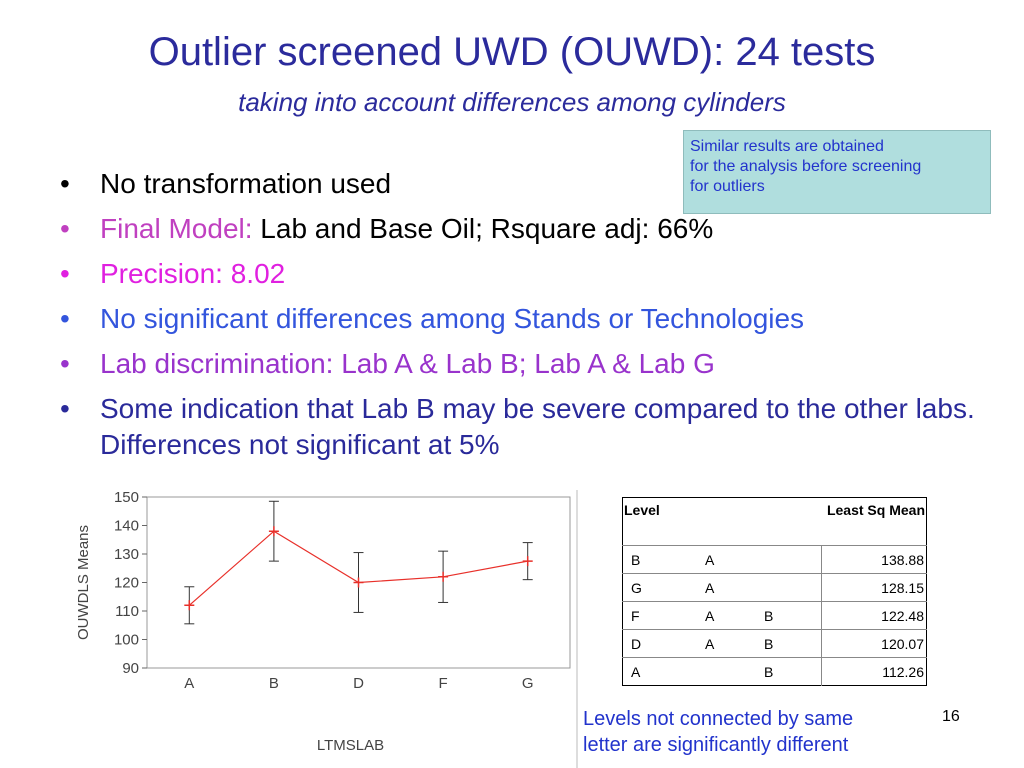  Describe the element at coordinates (874, 559) in the screenshot. I see `table-cell: 138.88` at that location.